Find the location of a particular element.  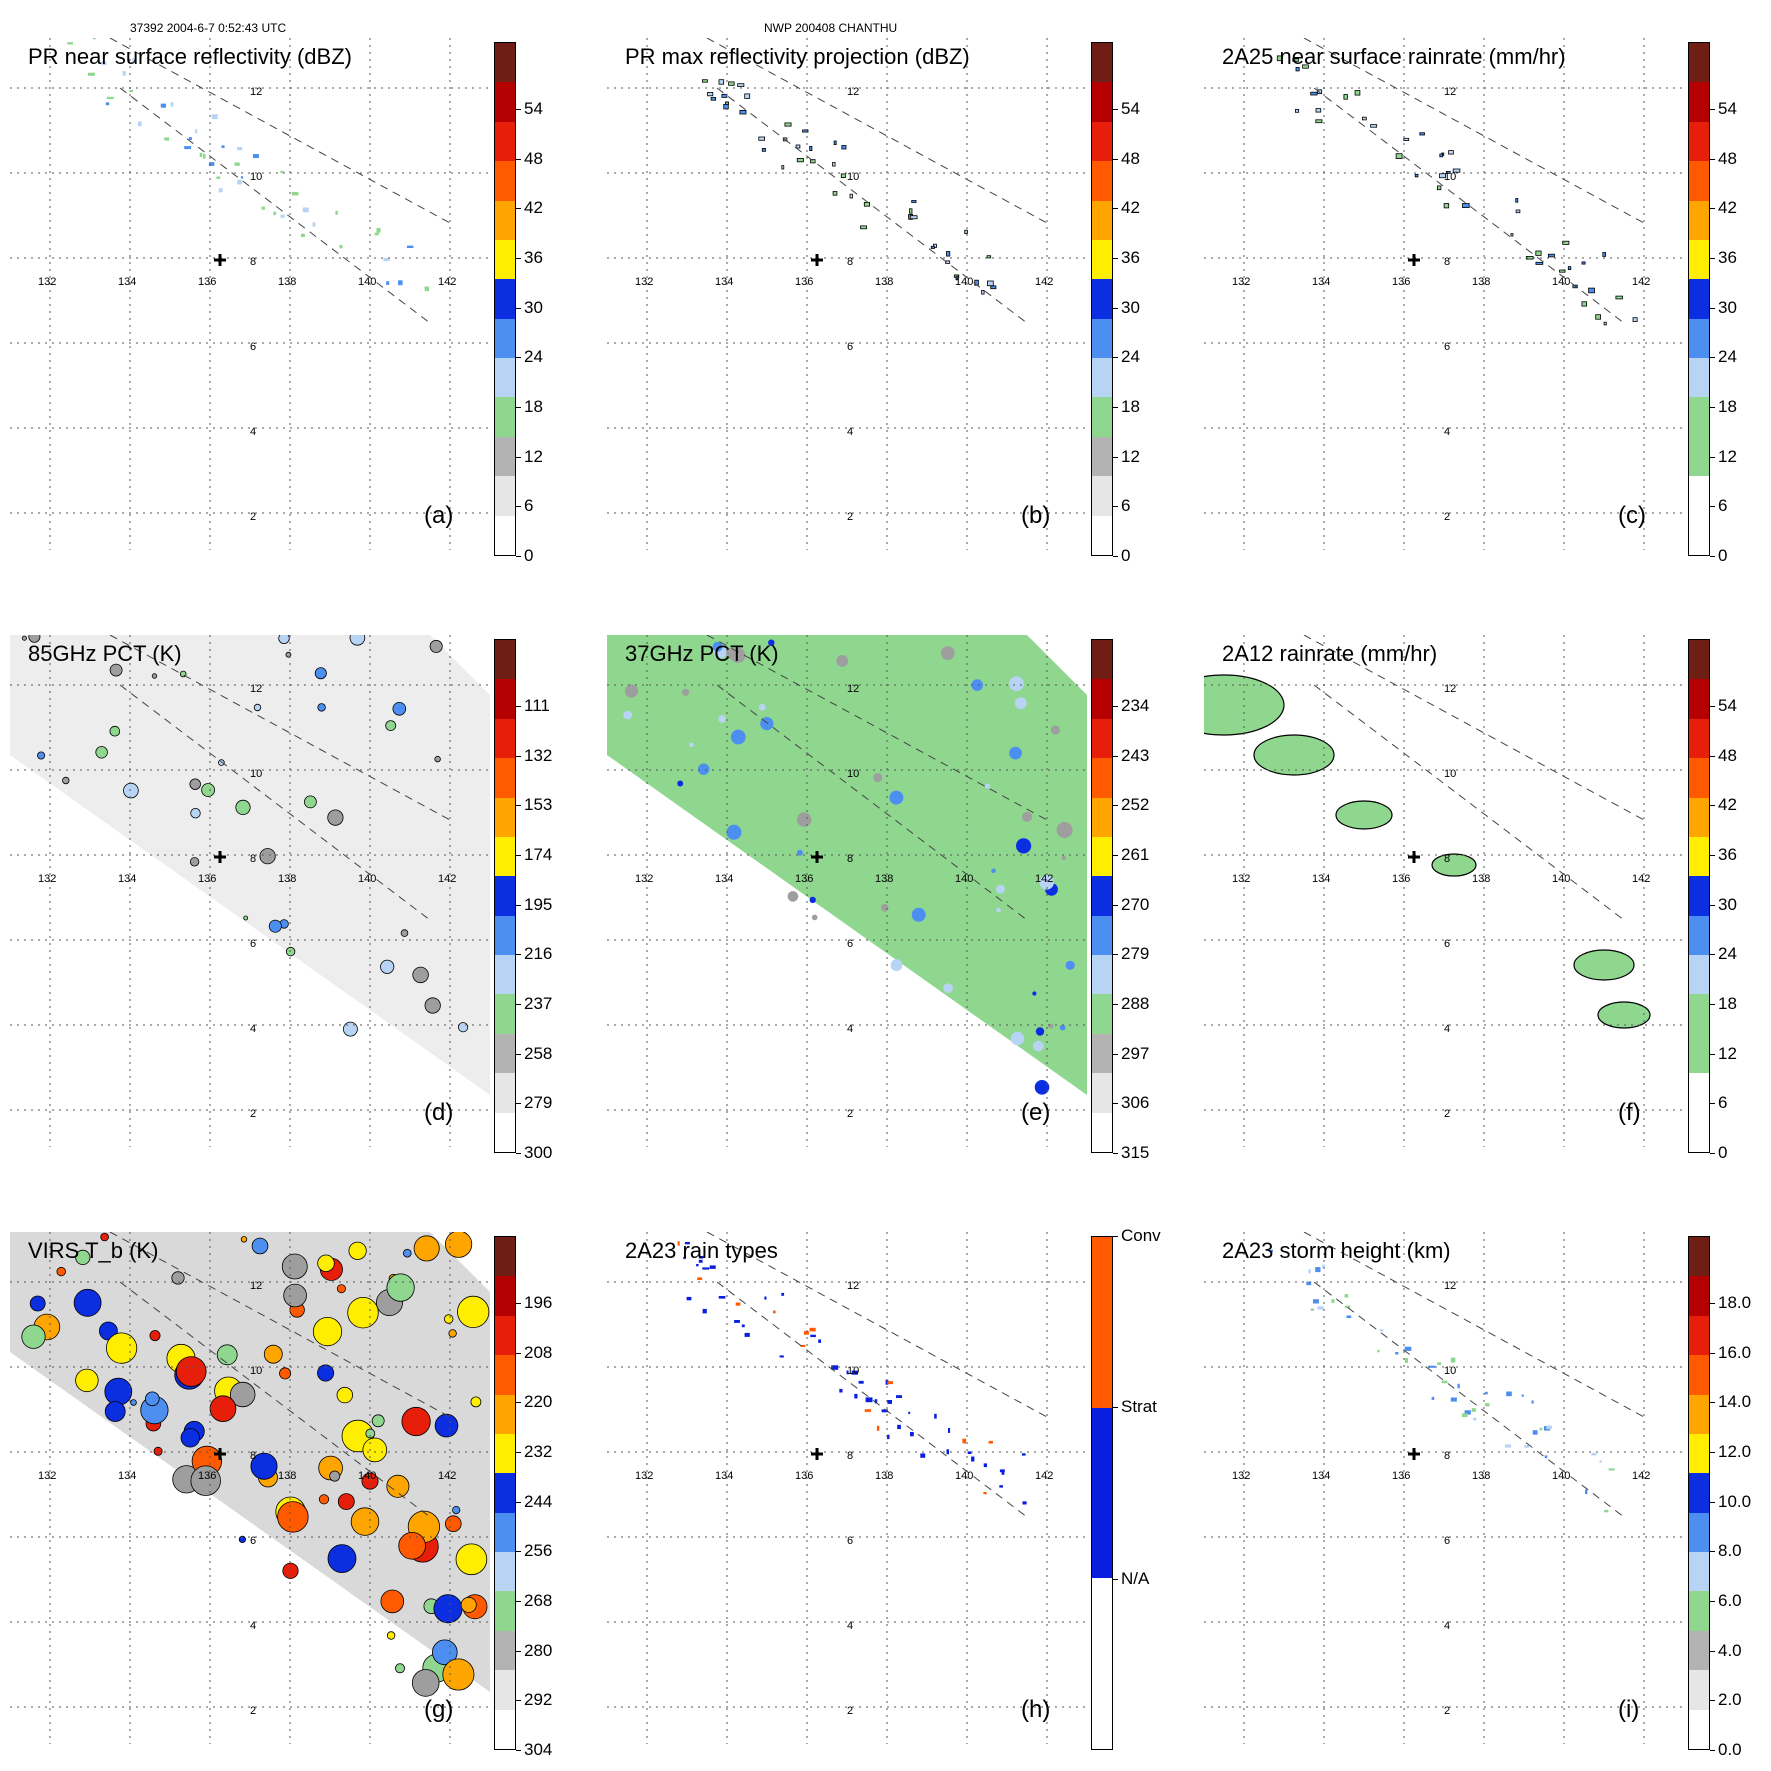

lat-label: 12 is located at coordinates (1450, 92).